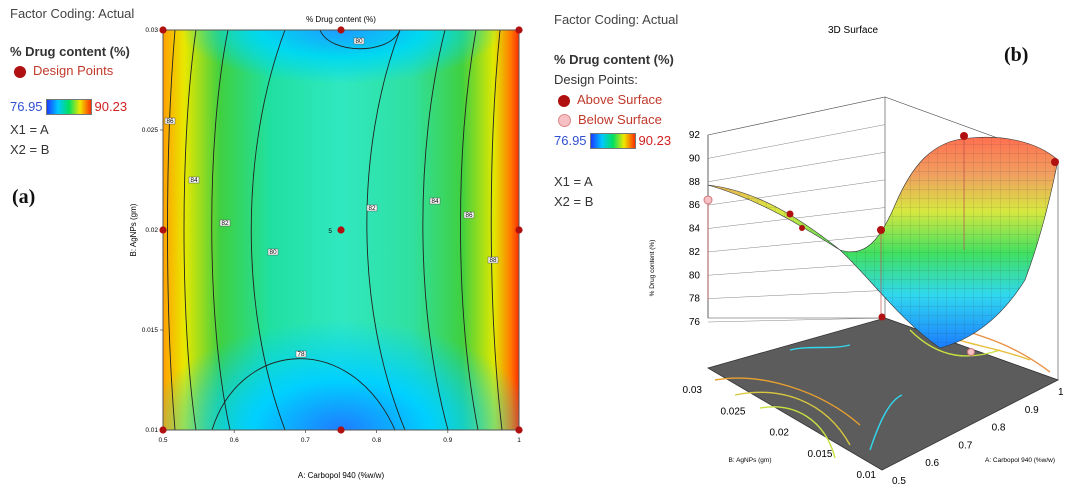 Image resolution: width=1067 pixels, height=492 pixels. Describe the element at coordinates (693, 390) in the screenshot. I see `y-tick-label-3d: 0.03` at that location.